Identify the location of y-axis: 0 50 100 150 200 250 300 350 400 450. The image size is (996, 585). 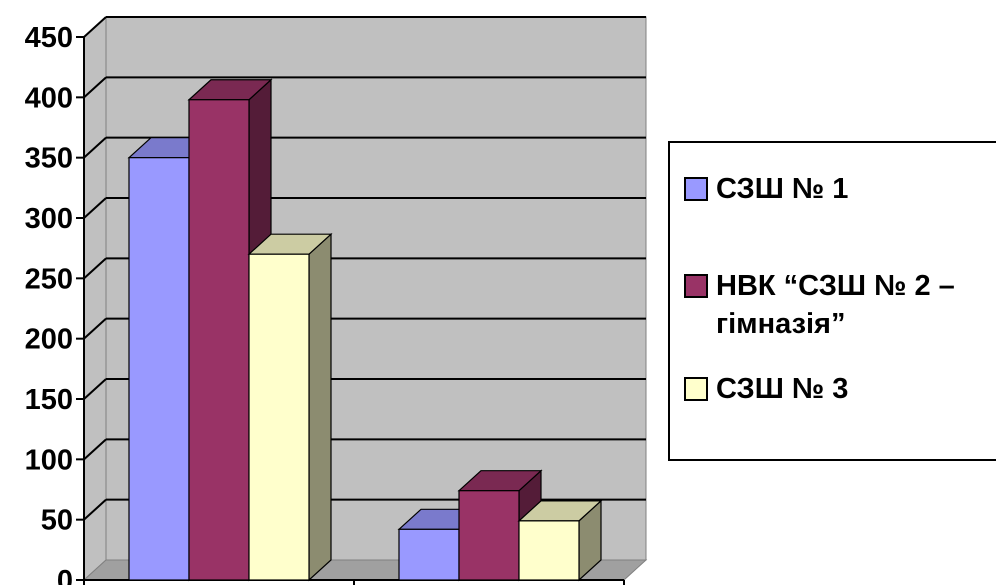
(55, 303).